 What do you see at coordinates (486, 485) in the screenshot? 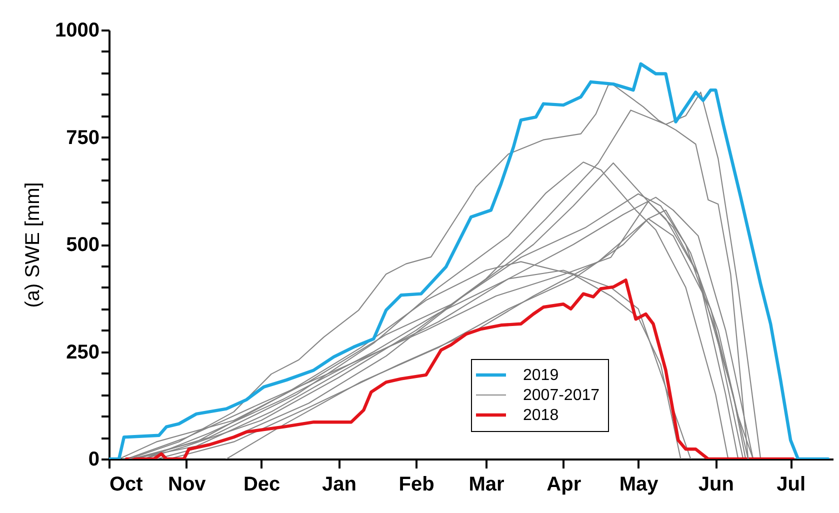
I see `x-tick-label: Mar` at bounding box center [486, 485].